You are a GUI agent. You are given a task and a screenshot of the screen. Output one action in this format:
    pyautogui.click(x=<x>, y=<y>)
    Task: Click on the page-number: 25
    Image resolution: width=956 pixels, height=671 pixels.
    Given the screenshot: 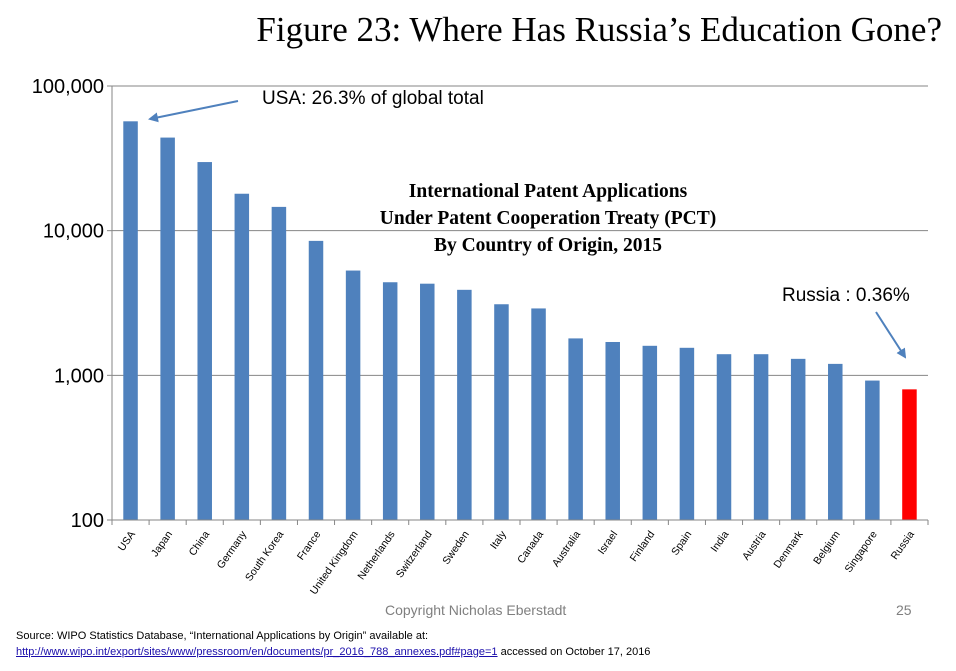 What is the action you would take?
    pyautogui.click(x=904, y=610)
    